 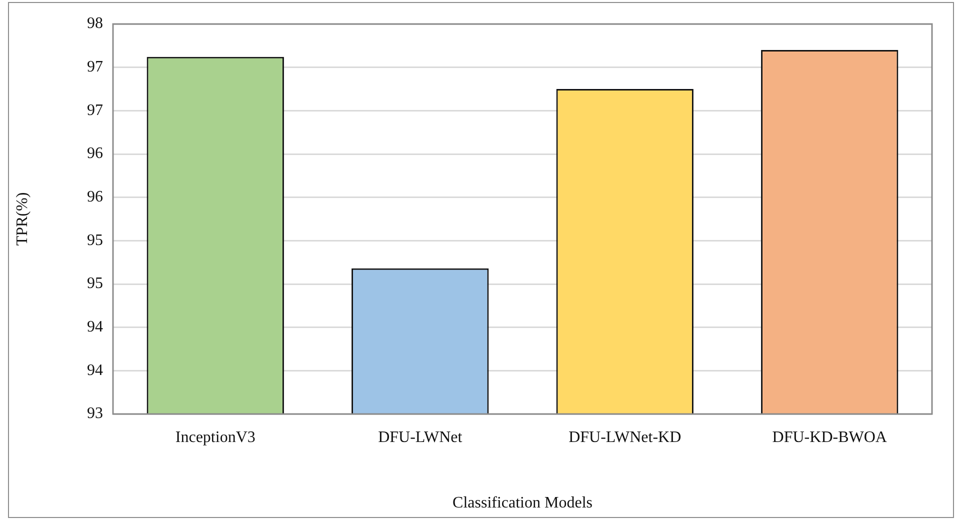 I want to click on y-axis-title: TPR(%), so click(x=22, y=219).